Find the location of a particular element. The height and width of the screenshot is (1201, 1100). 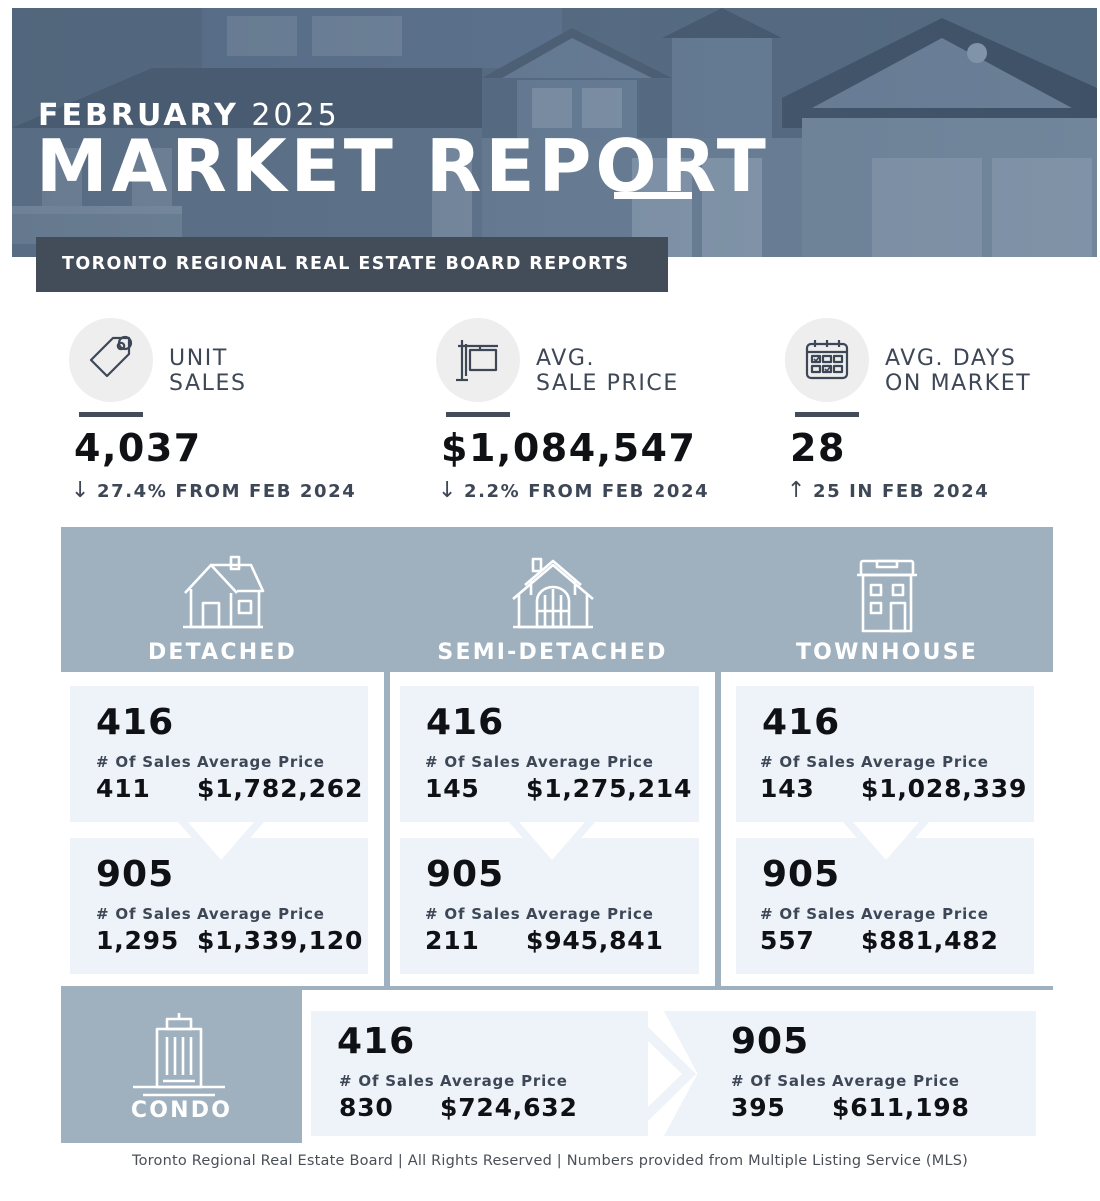

condo-building-icon is located at coordinates (179, 1055).